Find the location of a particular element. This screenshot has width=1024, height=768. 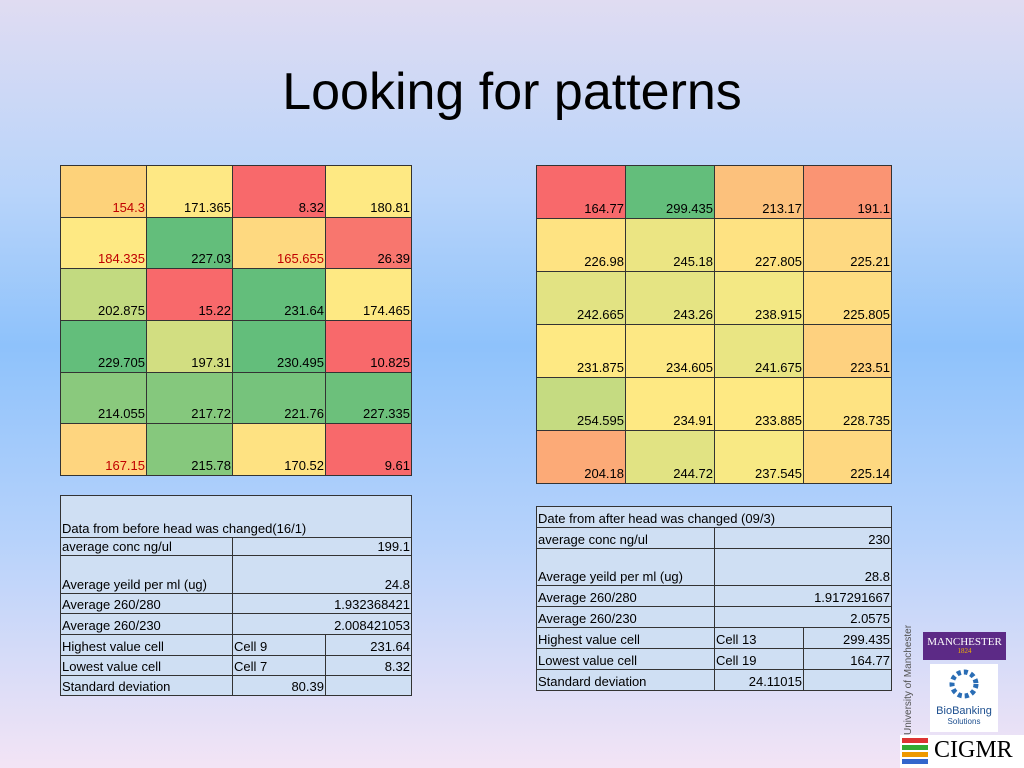

heat-cell: 167.15 is located at coordinates (103, 449).